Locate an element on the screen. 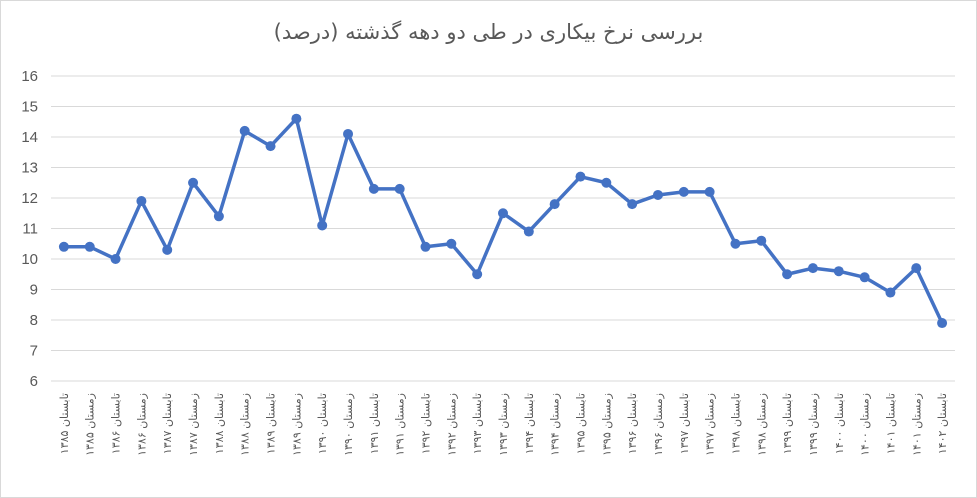 This screenshot has height=498, width=977. x-tick-label: زمستان ۱۳۹۳ is located at coordinates (503, 424).